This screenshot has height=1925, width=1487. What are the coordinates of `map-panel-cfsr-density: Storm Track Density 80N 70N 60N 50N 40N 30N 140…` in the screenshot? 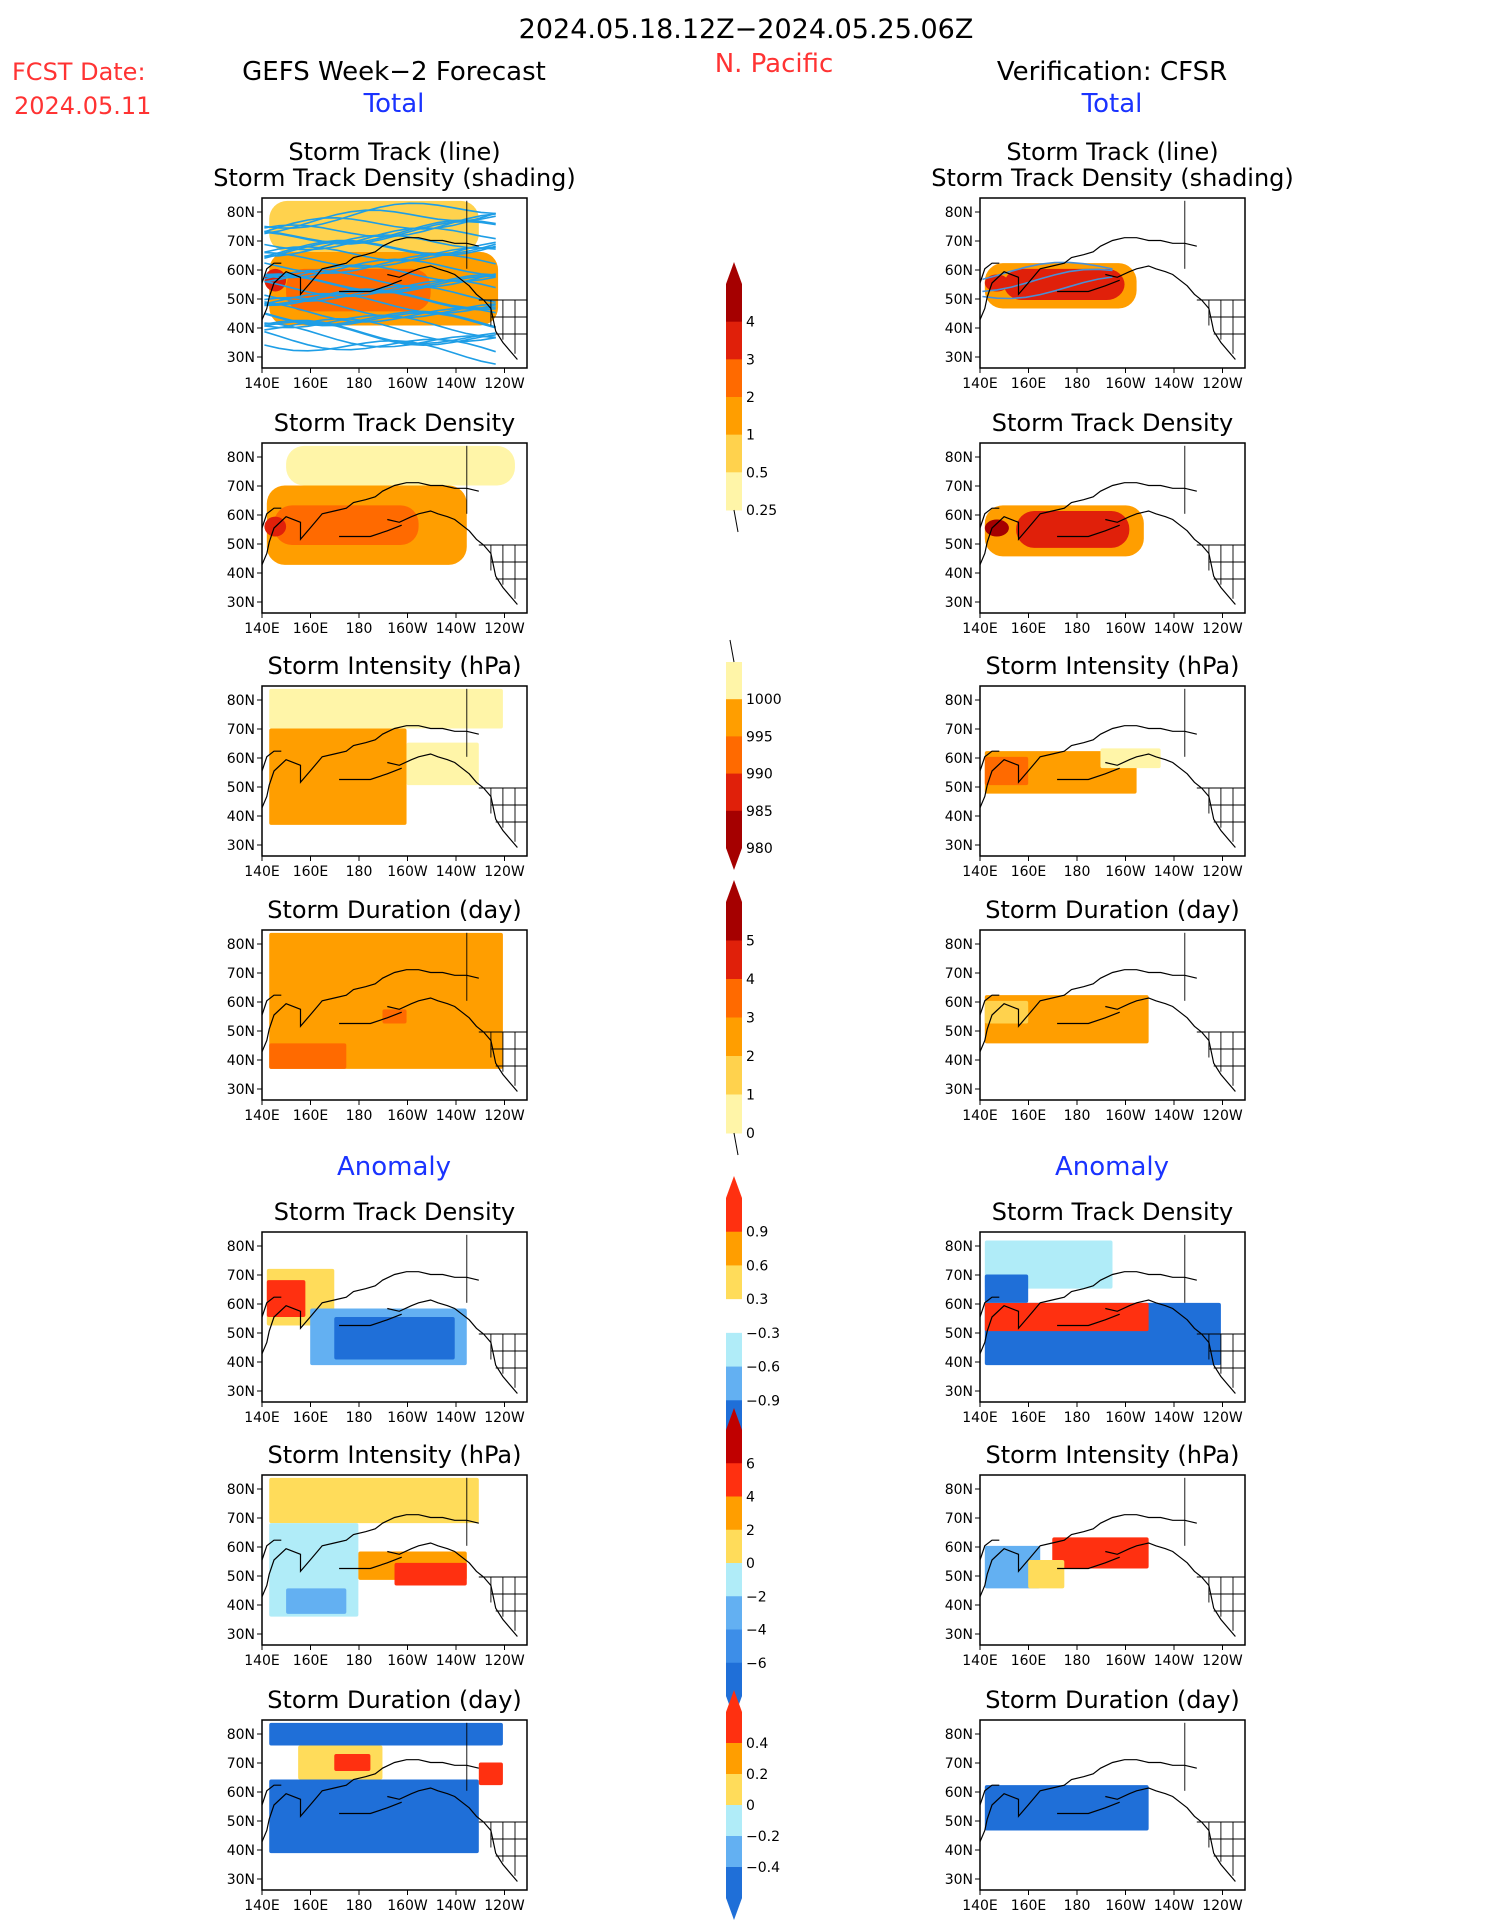 It's located at (1095, 523).